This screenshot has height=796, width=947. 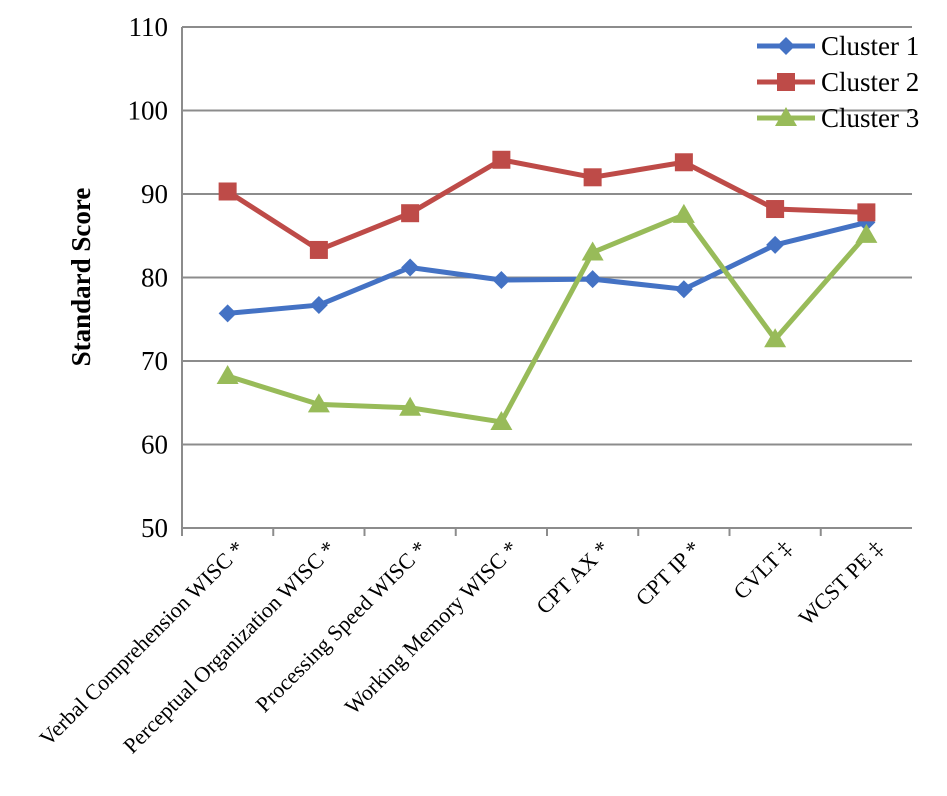 I want to click on x-tick-label: CVLT ‡, so click(x=762, y=570).